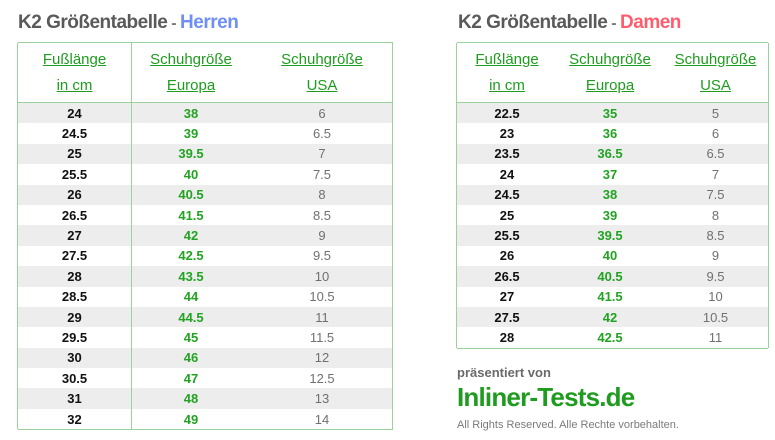 Image resolution: width=775 pixels, height=440 pixels. I want to click on women-cell-eu-size: 37, so click(610, 174).